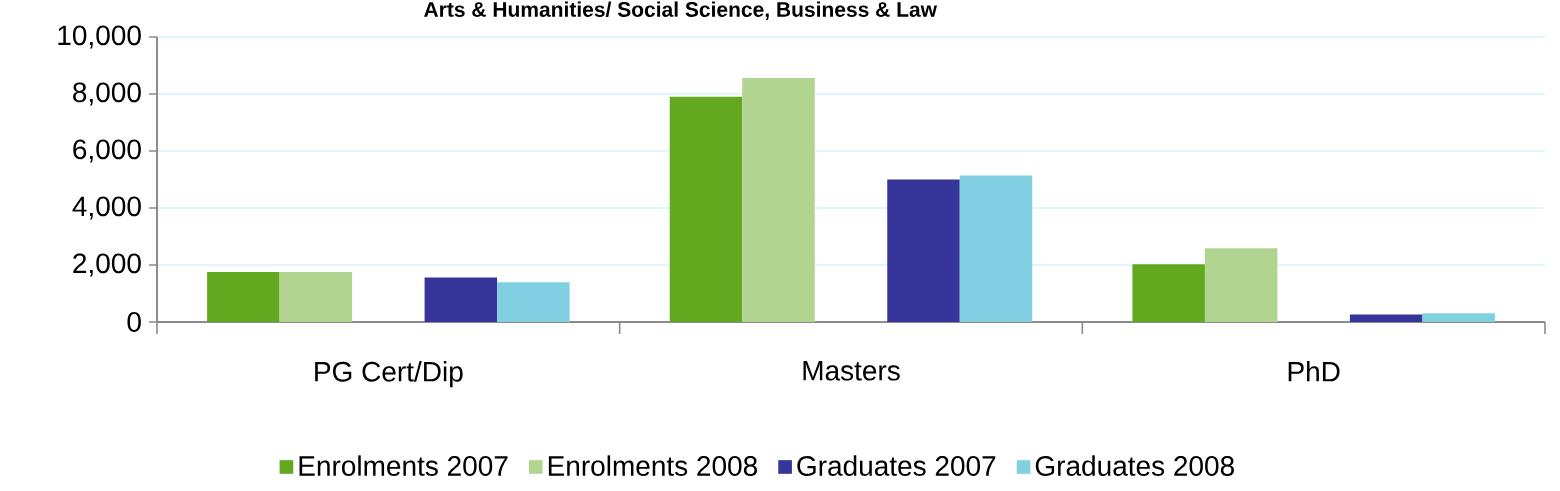  Describe the element at coordinates (652, 465) in the screenshot. I see `legend-label: Enrolments 2008` at that location.